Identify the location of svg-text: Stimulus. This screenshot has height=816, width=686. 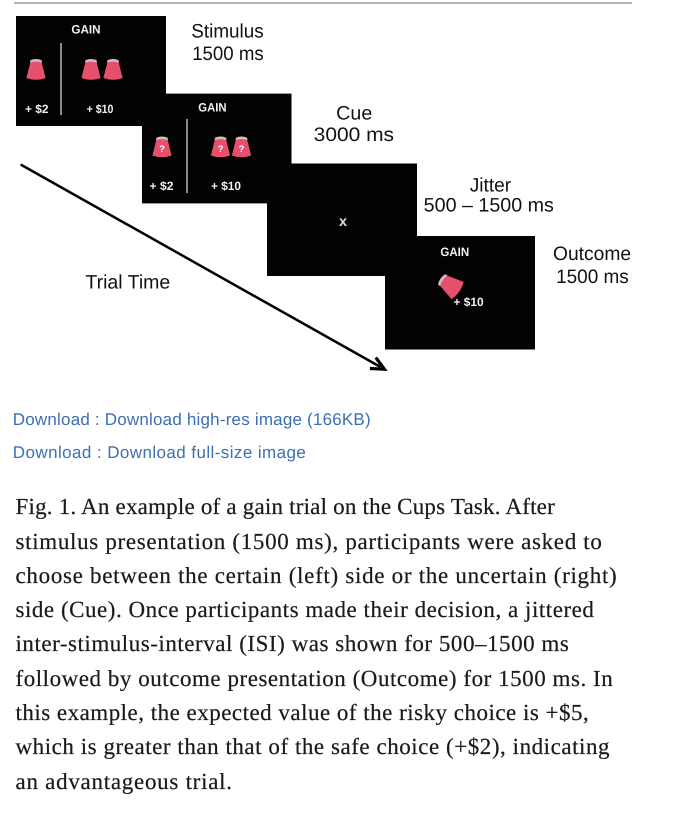
(227, 32).